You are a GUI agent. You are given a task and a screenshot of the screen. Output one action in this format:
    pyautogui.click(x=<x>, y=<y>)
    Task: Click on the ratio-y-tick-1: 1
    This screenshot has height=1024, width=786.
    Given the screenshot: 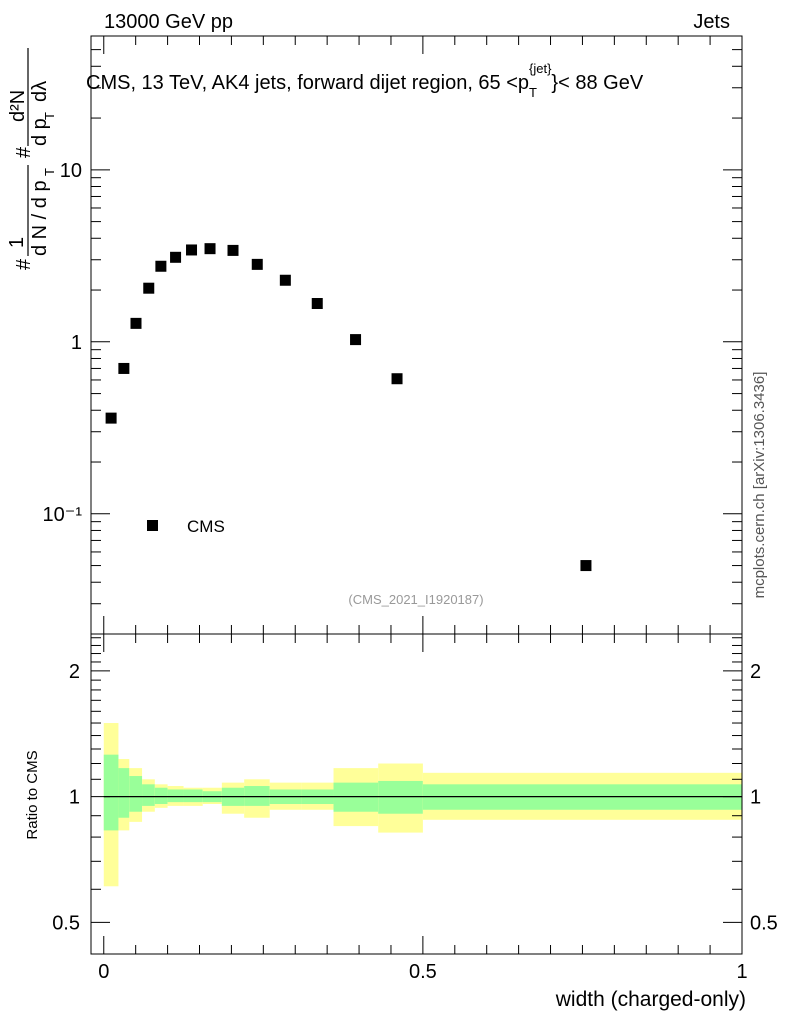 What is the action you would take?
    pyautogui.click(x=74, y=798)
    